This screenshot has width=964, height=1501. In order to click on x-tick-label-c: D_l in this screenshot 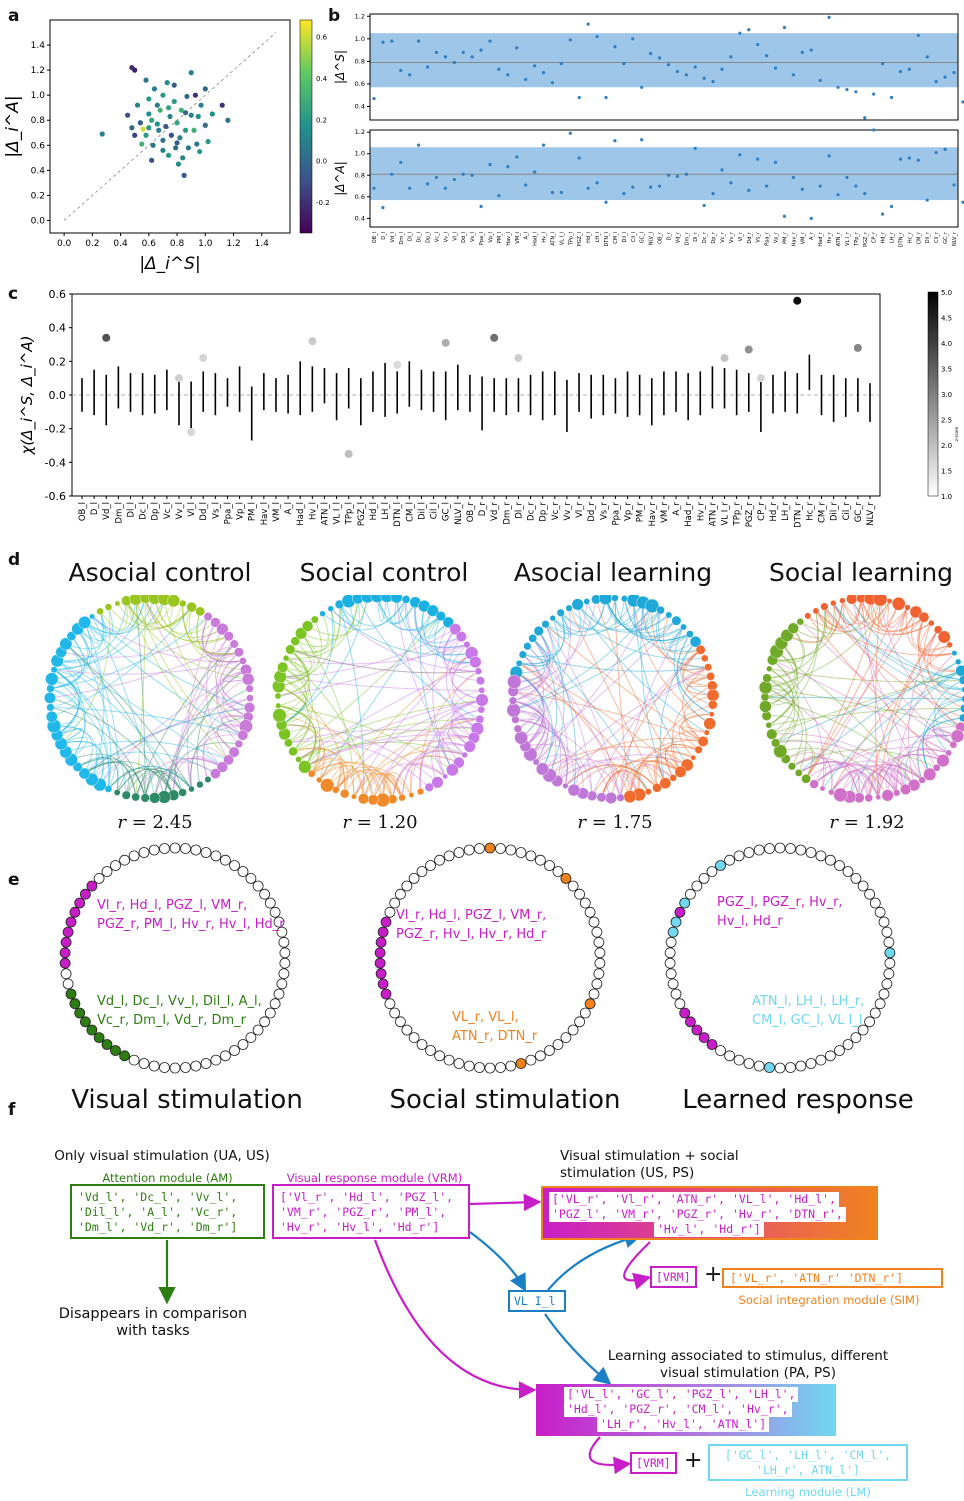, I will do `click(95, 508)`.